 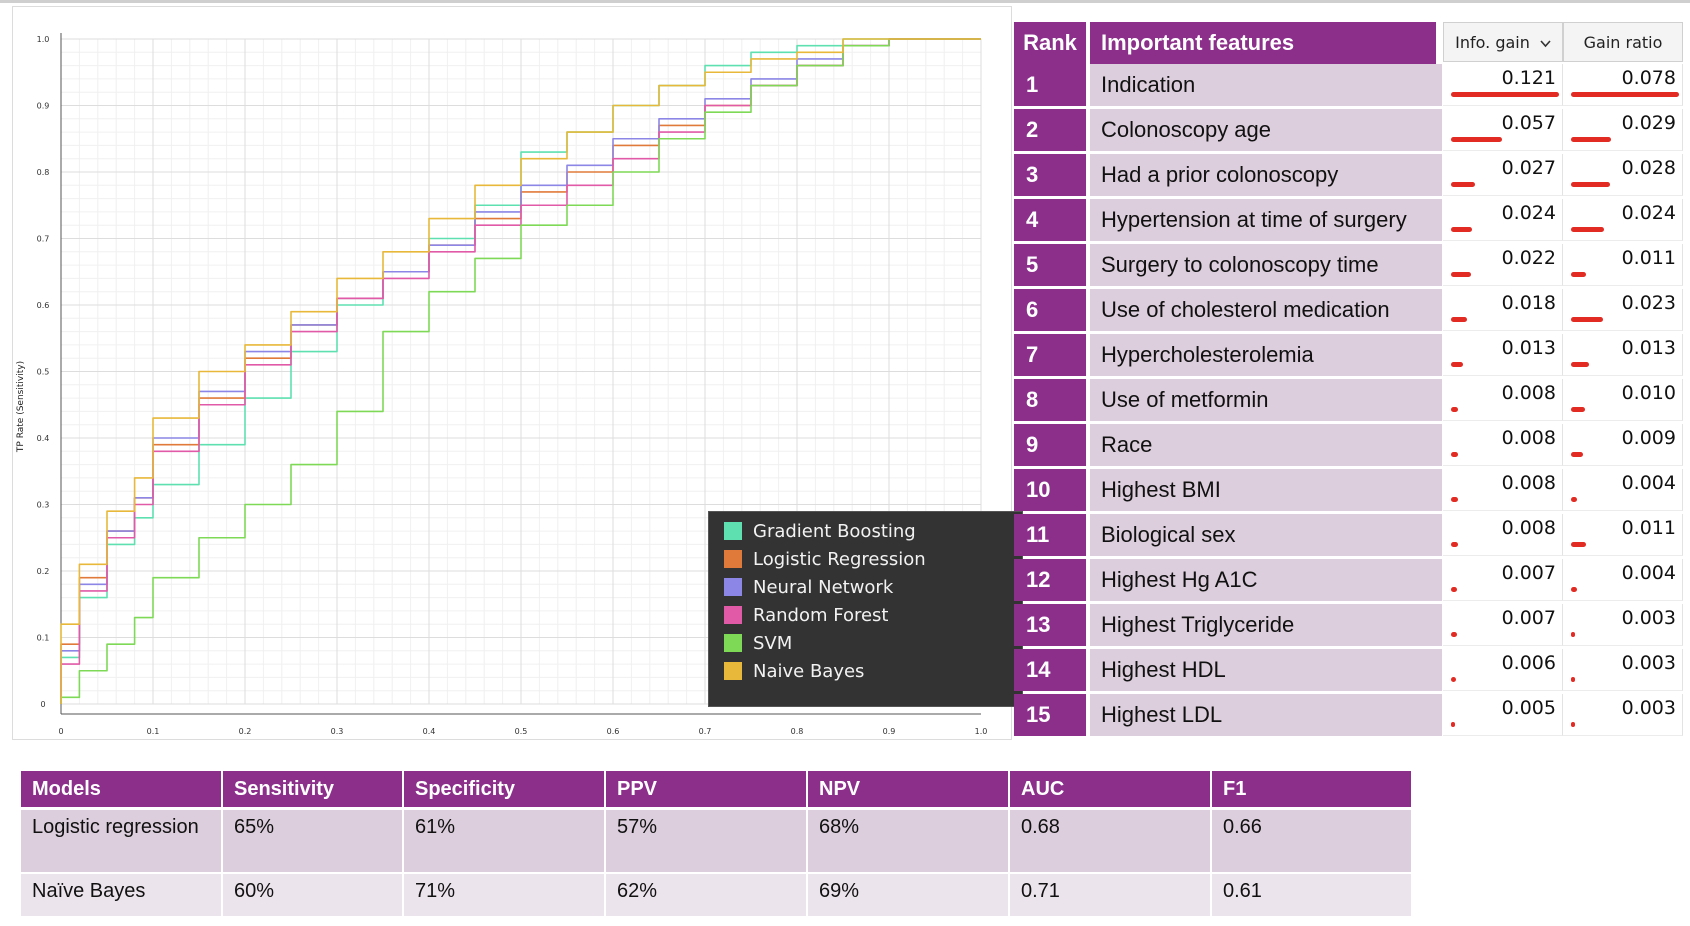 I want to click on rank-cell: 6, so click(x=1050, y=310).